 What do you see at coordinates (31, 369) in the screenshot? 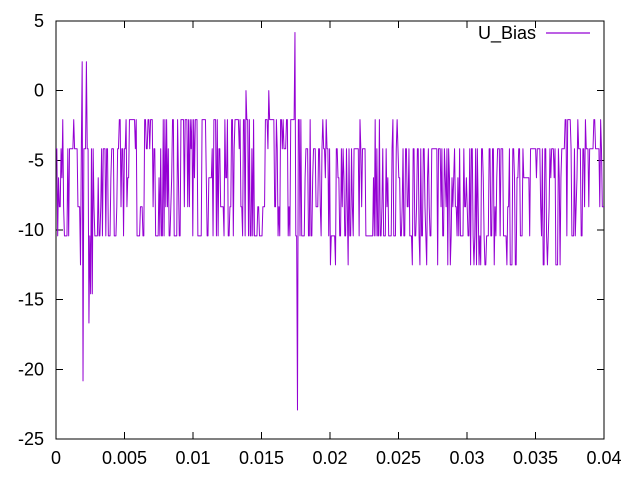
I see `y-tick-label: -20` at bounding box center [31, 369].